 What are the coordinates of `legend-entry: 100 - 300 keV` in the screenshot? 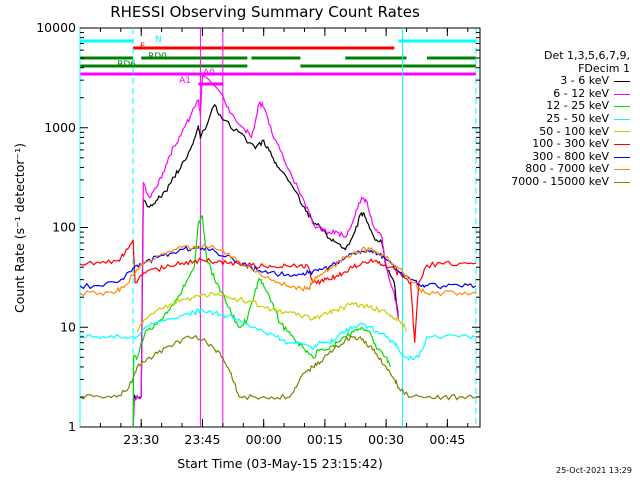 It's located at (554, 144).